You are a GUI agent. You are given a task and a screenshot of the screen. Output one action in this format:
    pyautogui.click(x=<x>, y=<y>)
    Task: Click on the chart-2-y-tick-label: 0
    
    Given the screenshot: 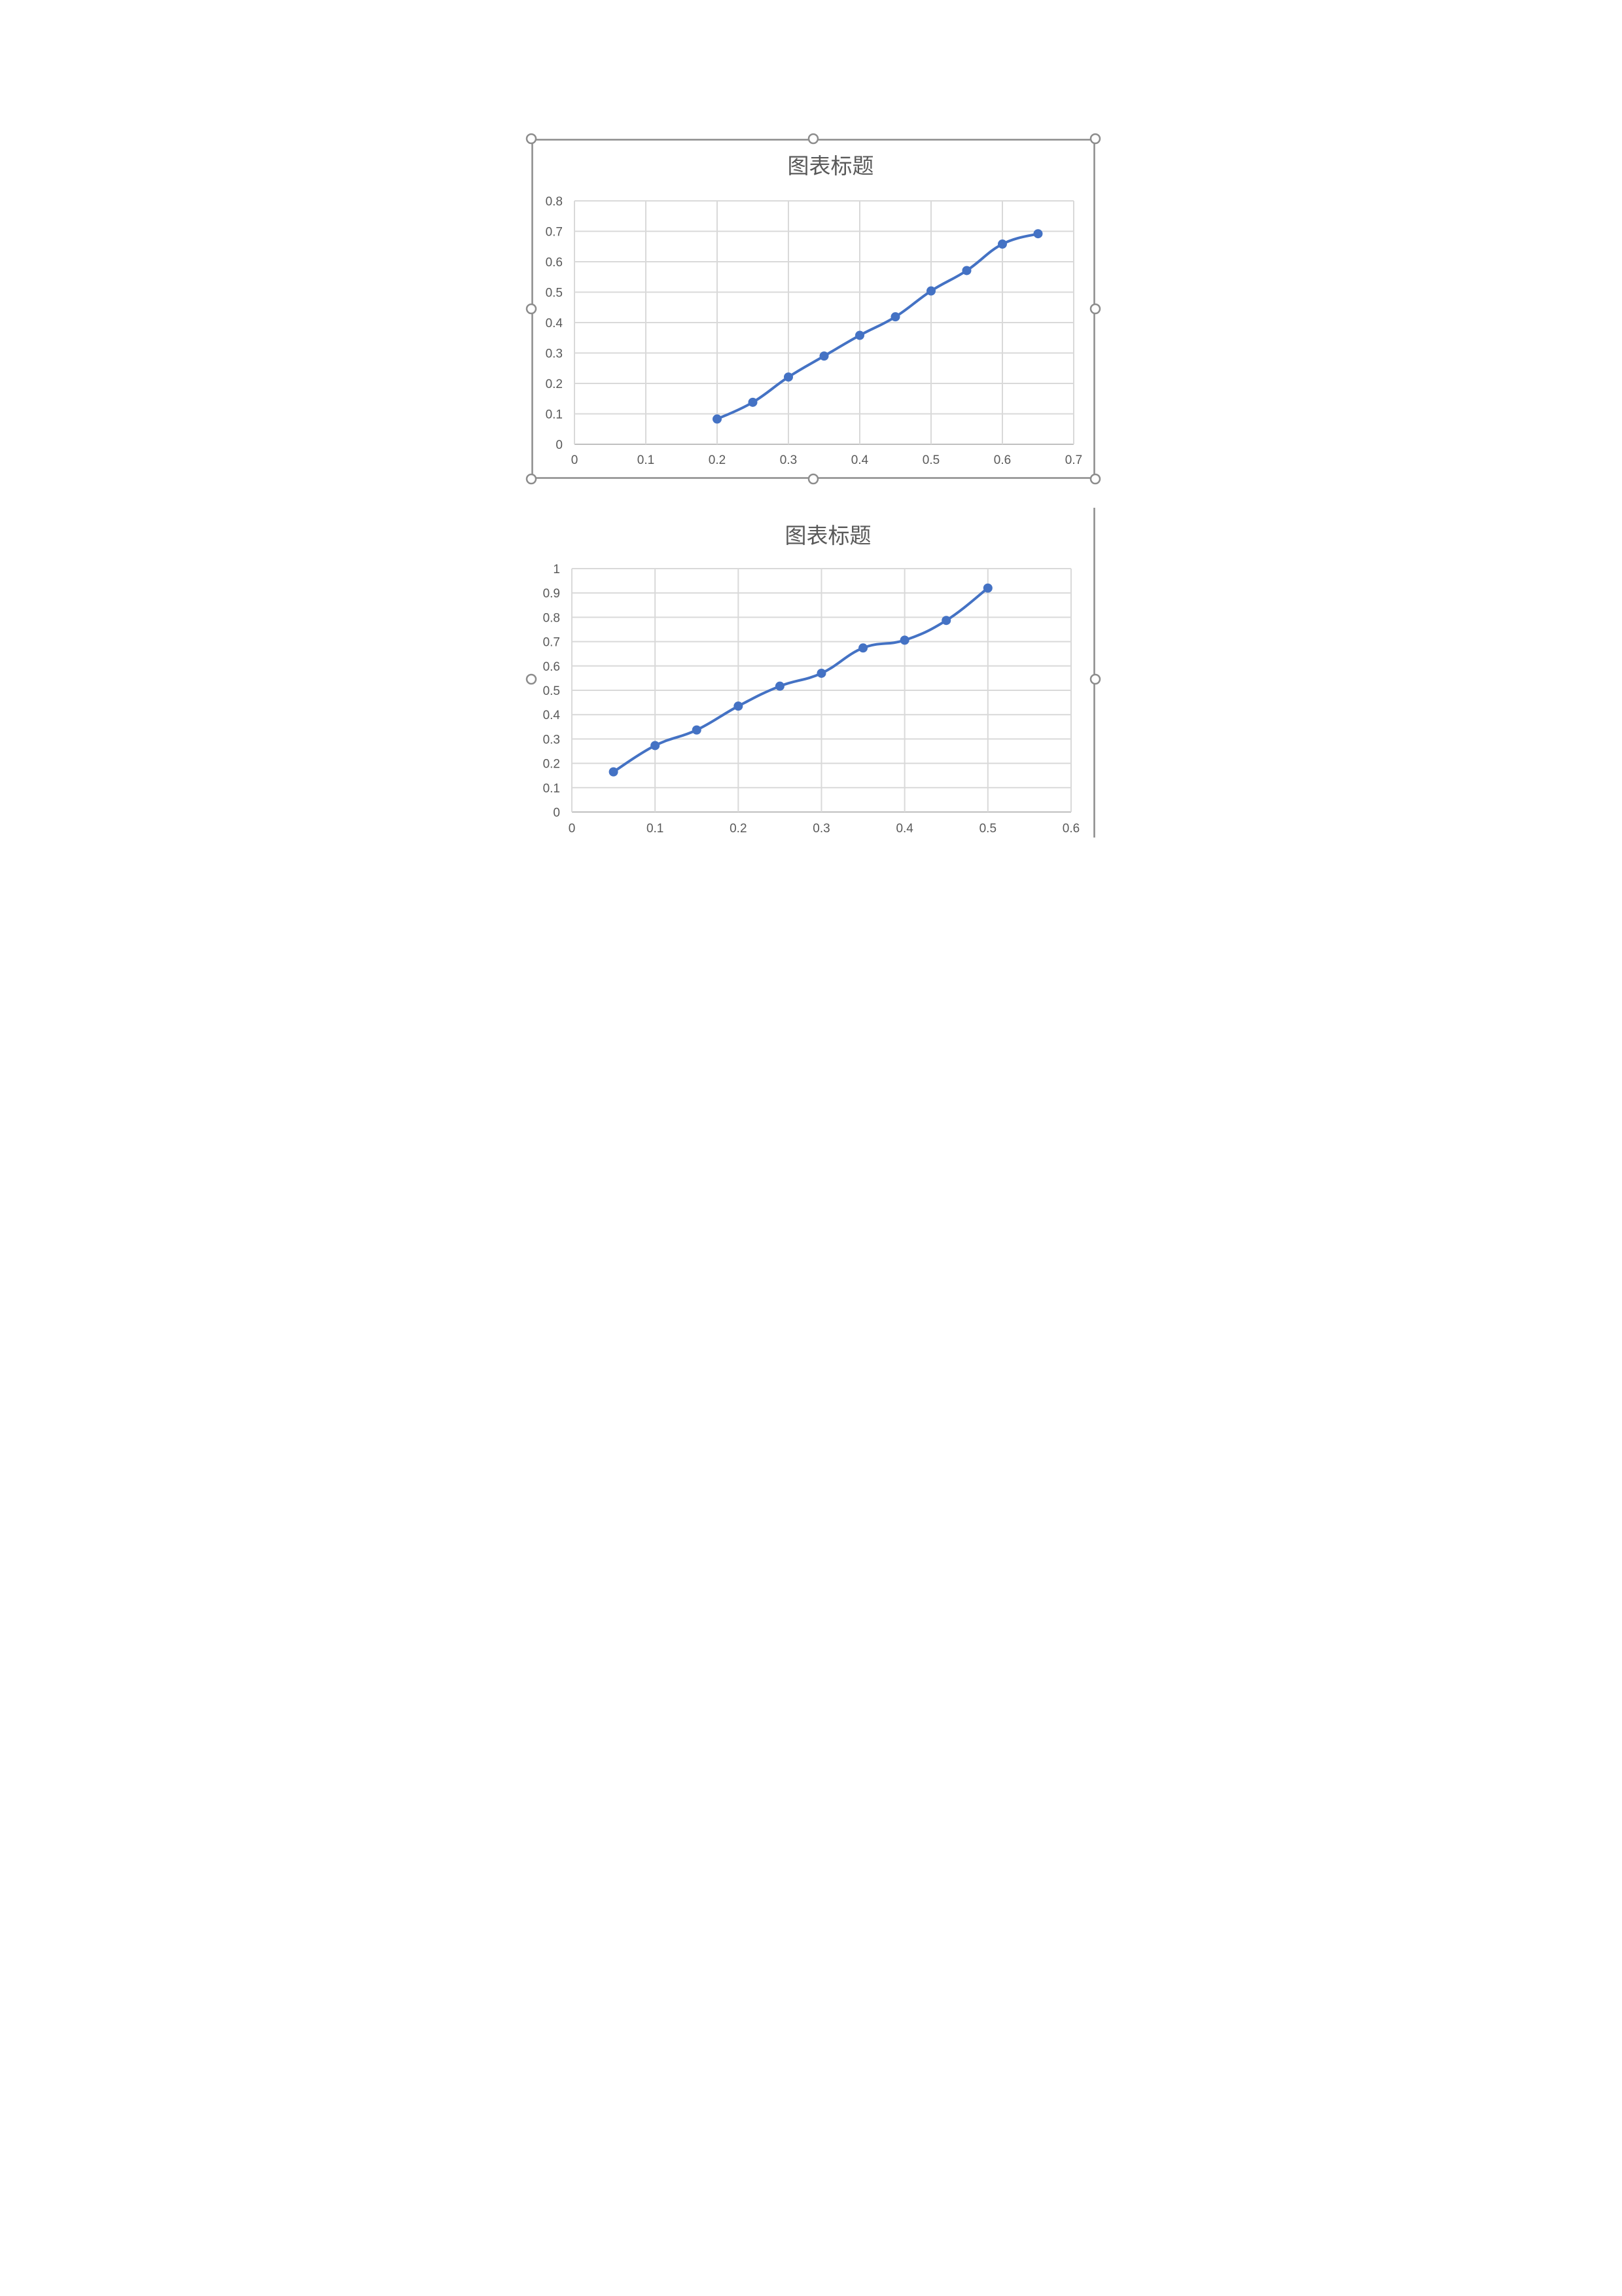 What is the action you would take?
    pyautogui.click(x=556, y=813)
    